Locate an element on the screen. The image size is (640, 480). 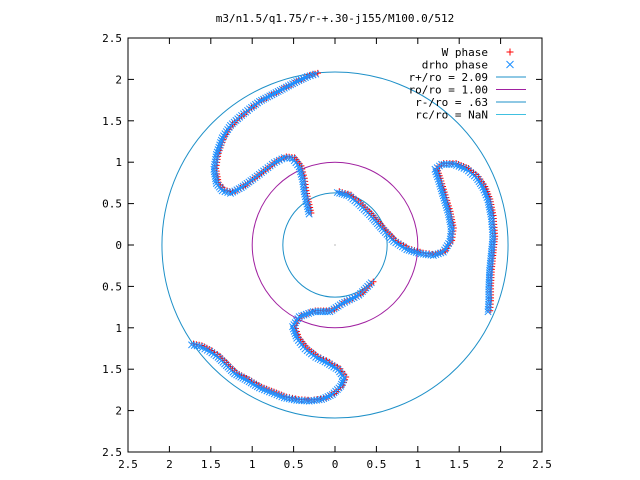
y-tick-label: 0.5 is located at coordinates (112, 204).